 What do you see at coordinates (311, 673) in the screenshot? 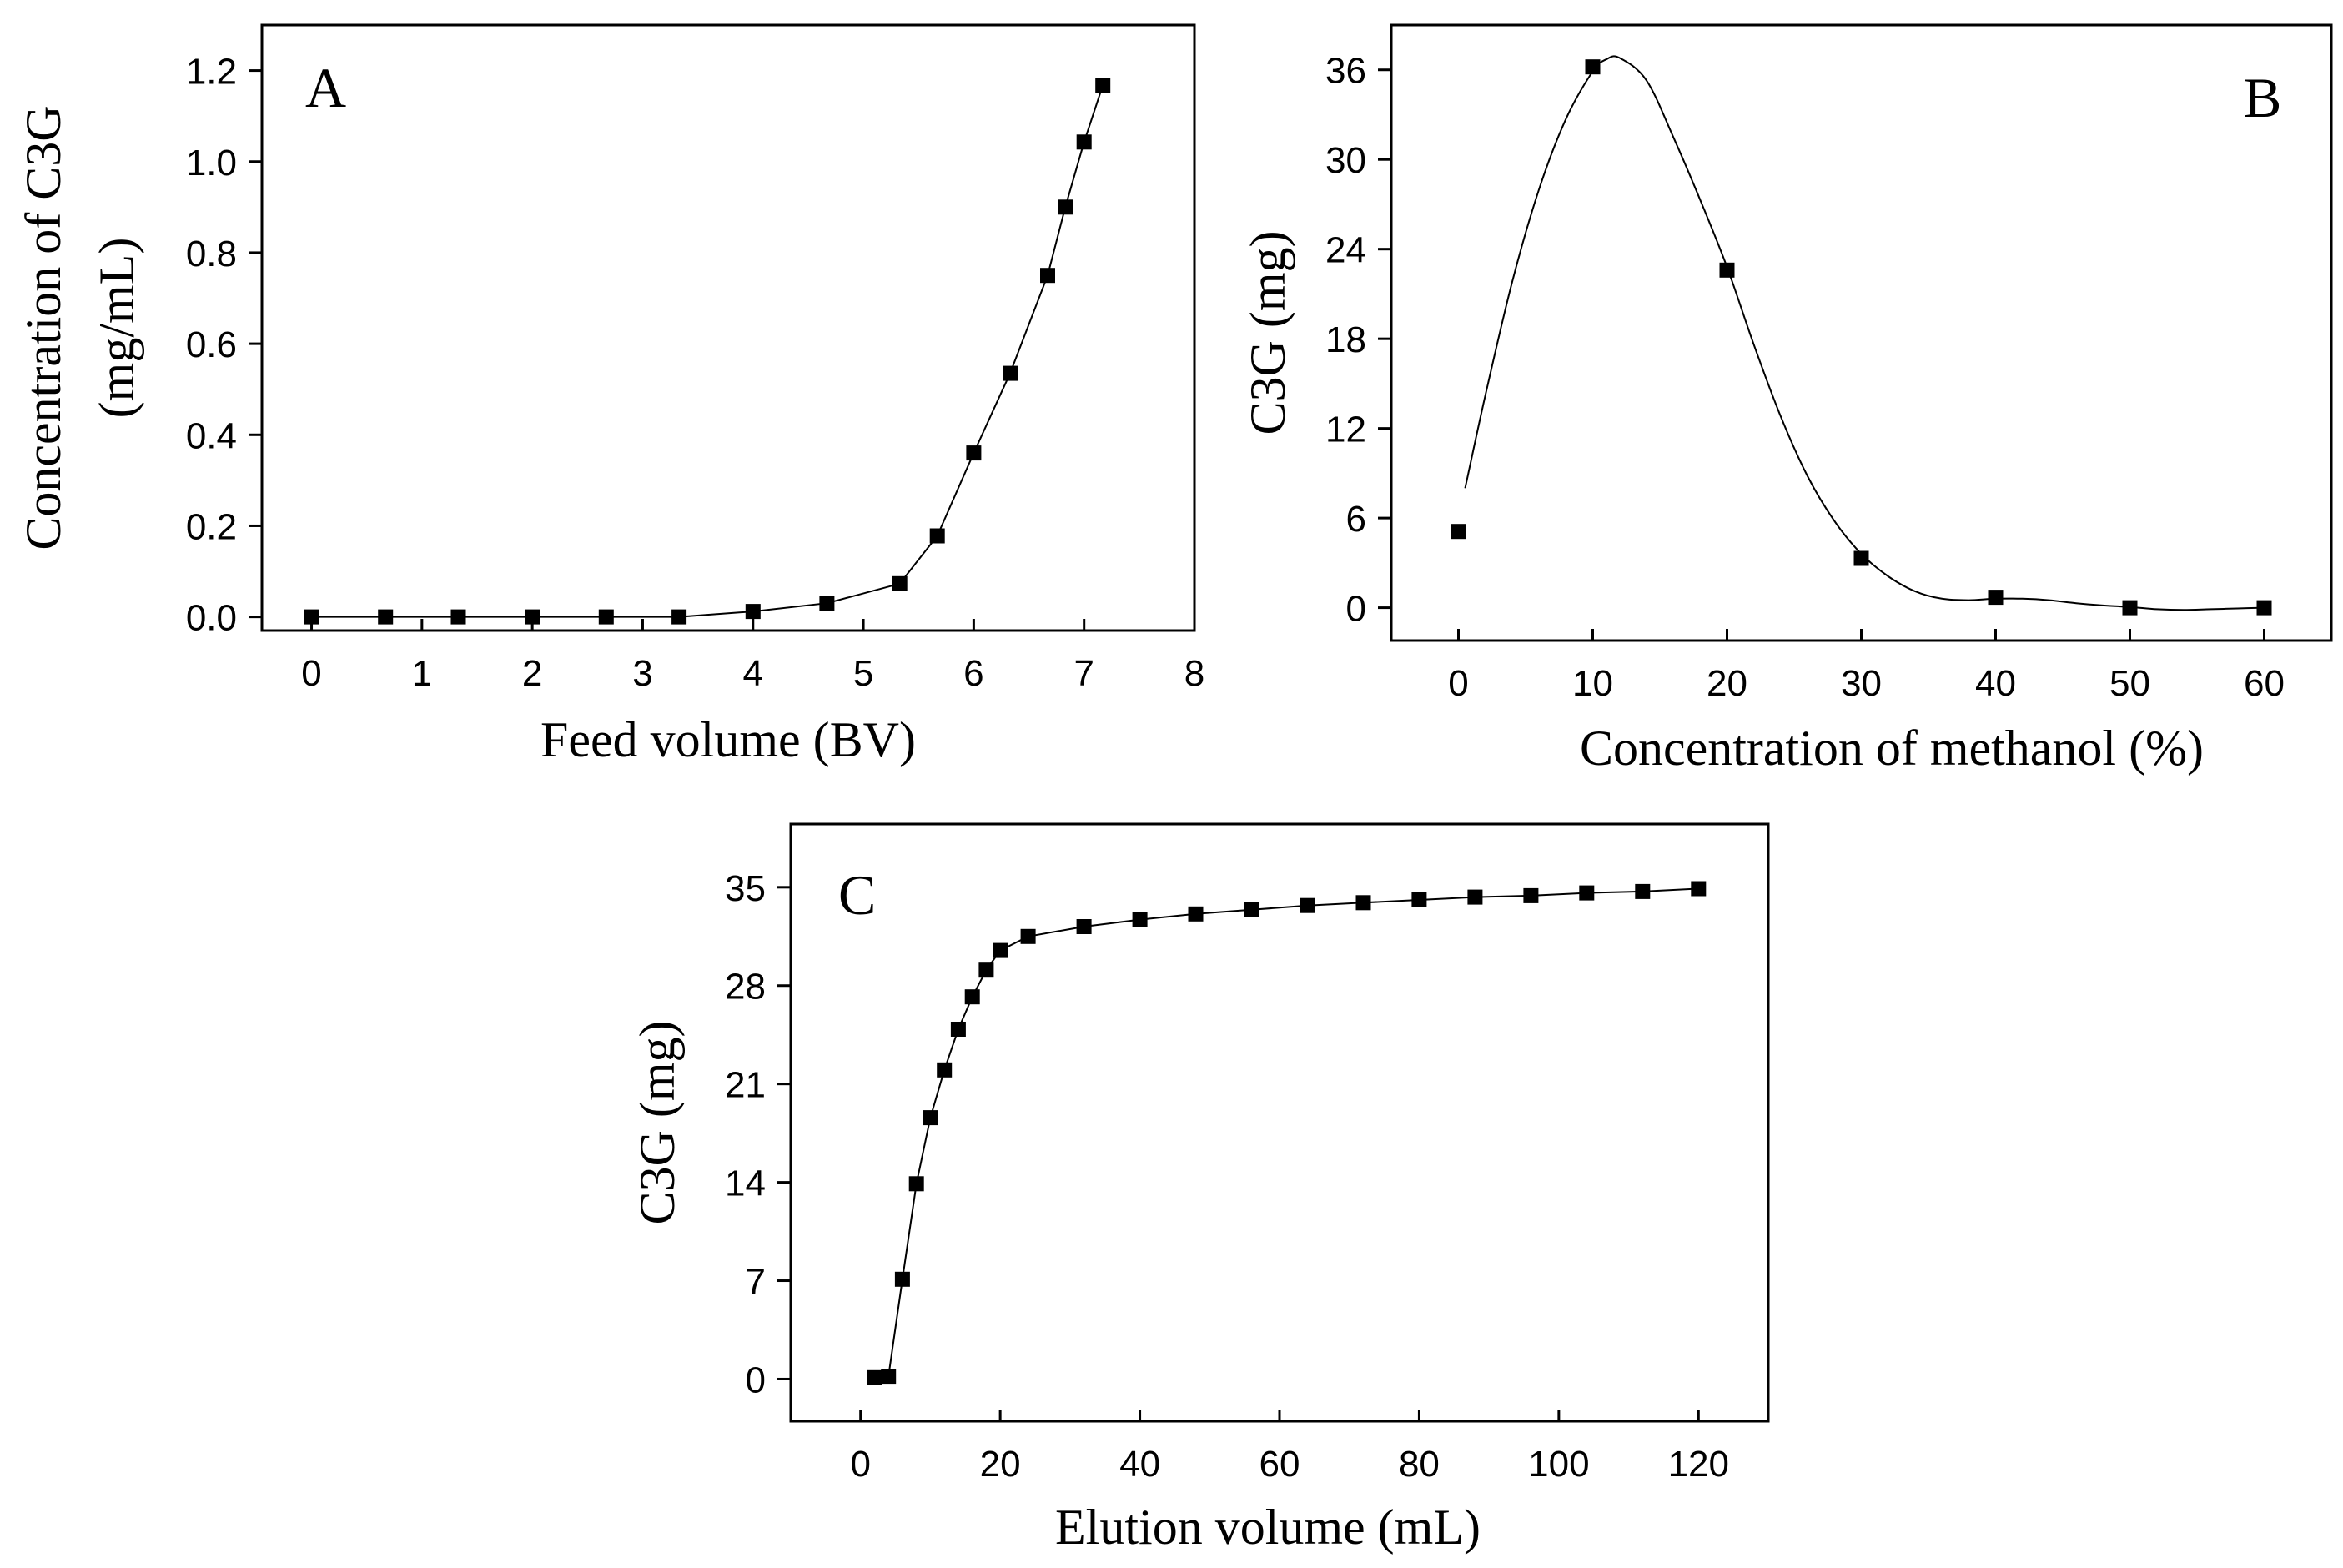
I see `panel-a-x-tick-label: 0` at bounding box center [311, 673].